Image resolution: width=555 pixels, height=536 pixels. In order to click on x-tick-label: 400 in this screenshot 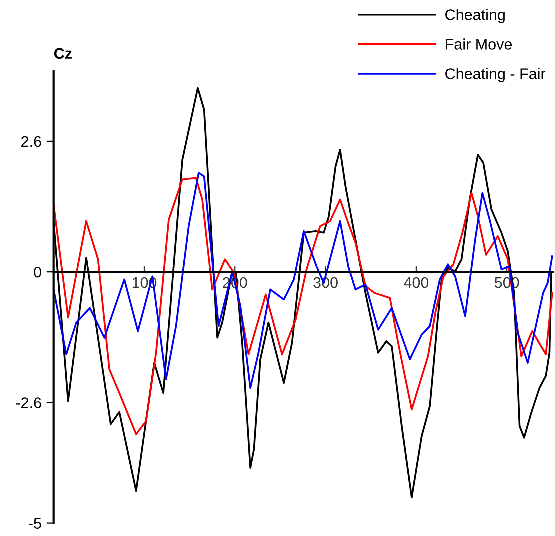, I will do `click(416, 282)`.